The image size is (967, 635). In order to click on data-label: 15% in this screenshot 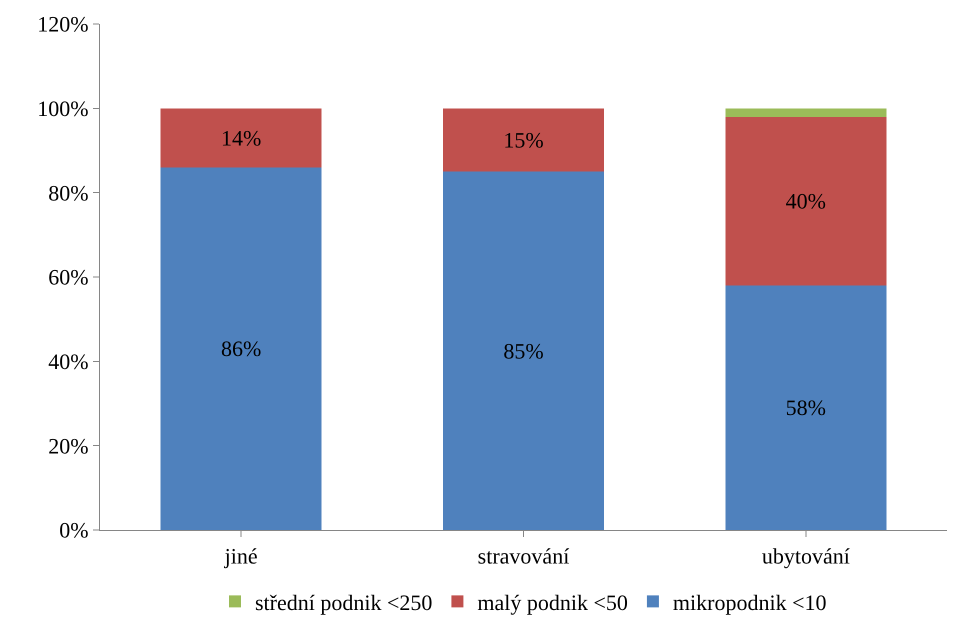, I will do `click(523, 139)`.